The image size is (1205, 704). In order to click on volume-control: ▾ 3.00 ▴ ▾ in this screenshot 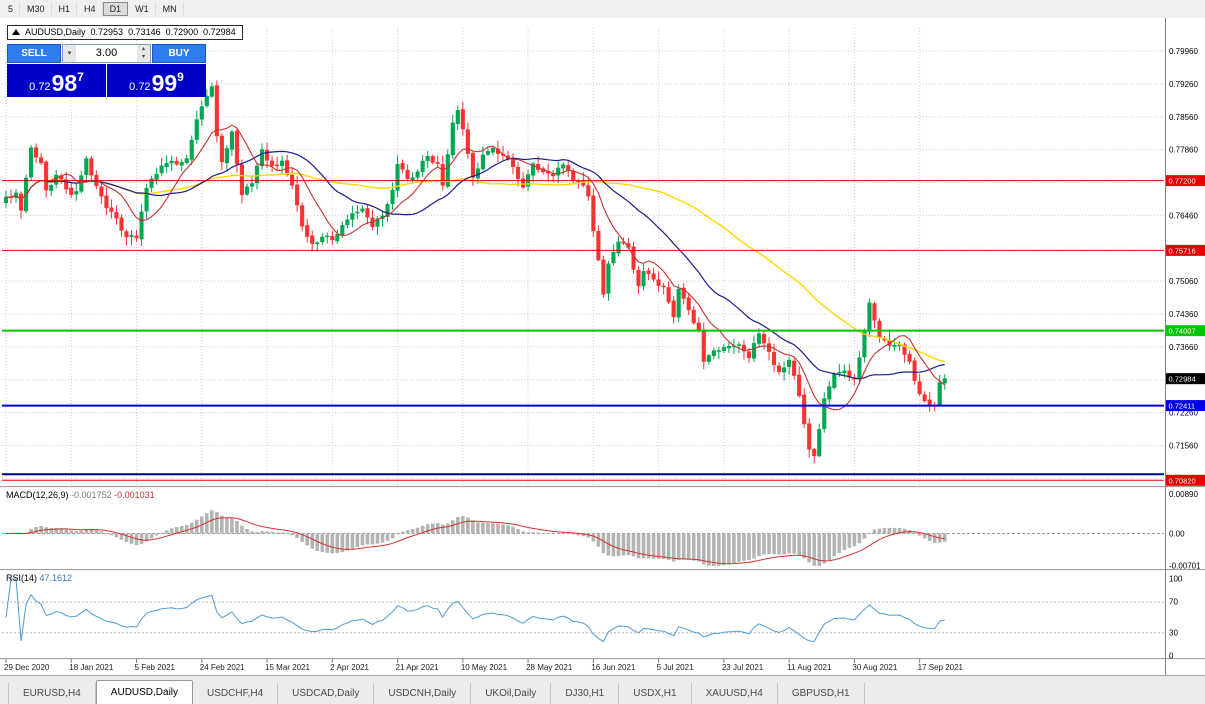, I will do `click(106, 53)`.